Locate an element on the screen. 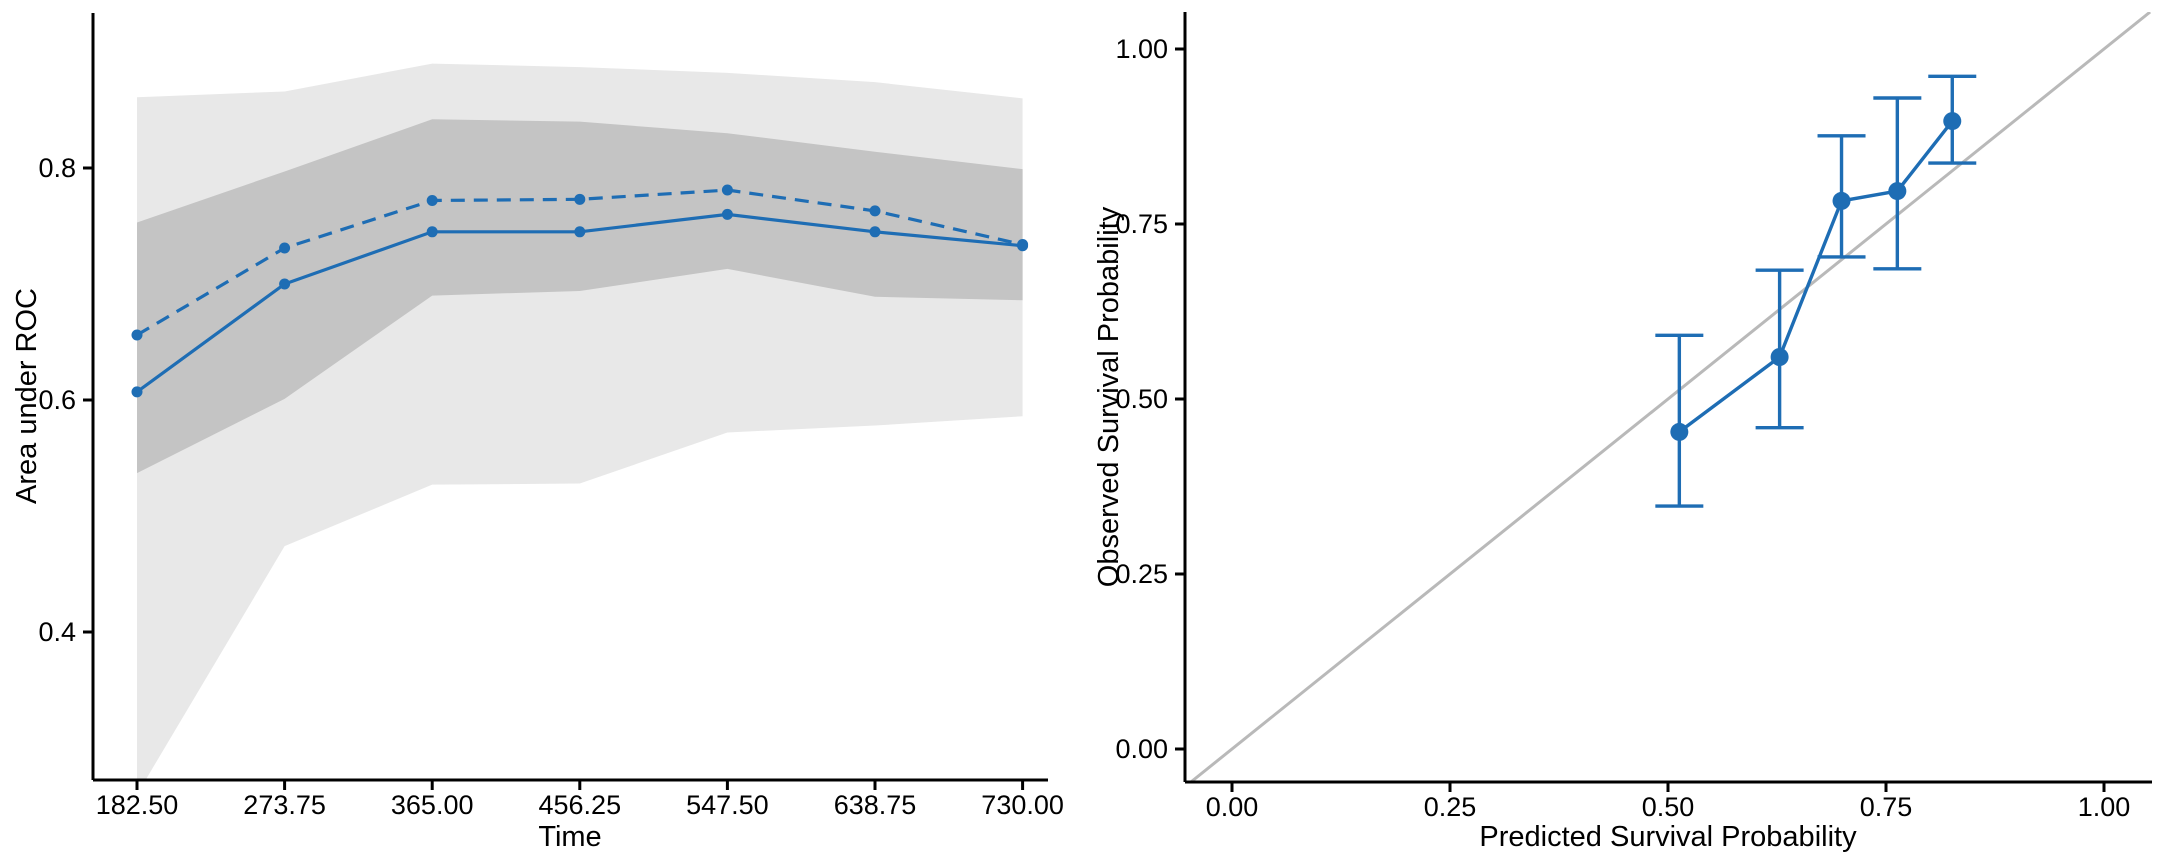 The height and width of the screenshot is (864, 2160). y-tick-label: 0.6 is located at coordinates (57, 400).